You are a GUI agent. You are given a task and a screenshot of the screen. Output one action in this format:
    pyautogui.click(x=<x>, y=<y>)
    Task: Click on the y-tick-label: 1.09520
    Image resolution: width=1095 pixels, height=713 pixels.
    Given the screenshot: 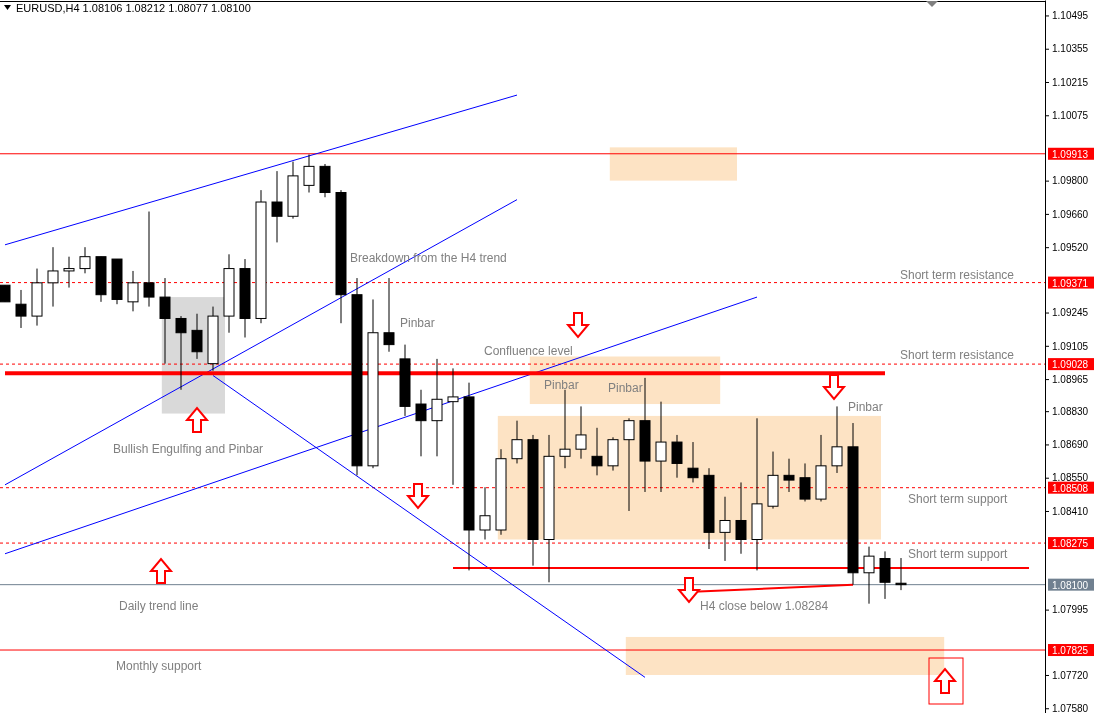 What is the action you would take?
    pyautogui.click(x=1070, y=247)
    